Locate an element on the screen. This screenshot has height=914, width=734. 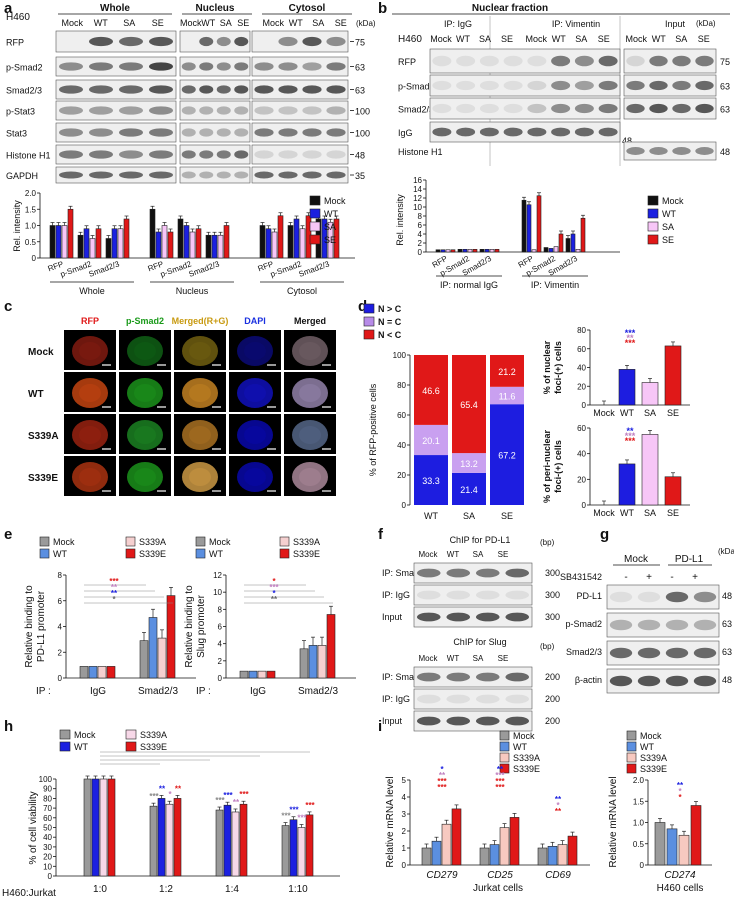
i-gene-label: CD25 is located at coordinates (500, 875).